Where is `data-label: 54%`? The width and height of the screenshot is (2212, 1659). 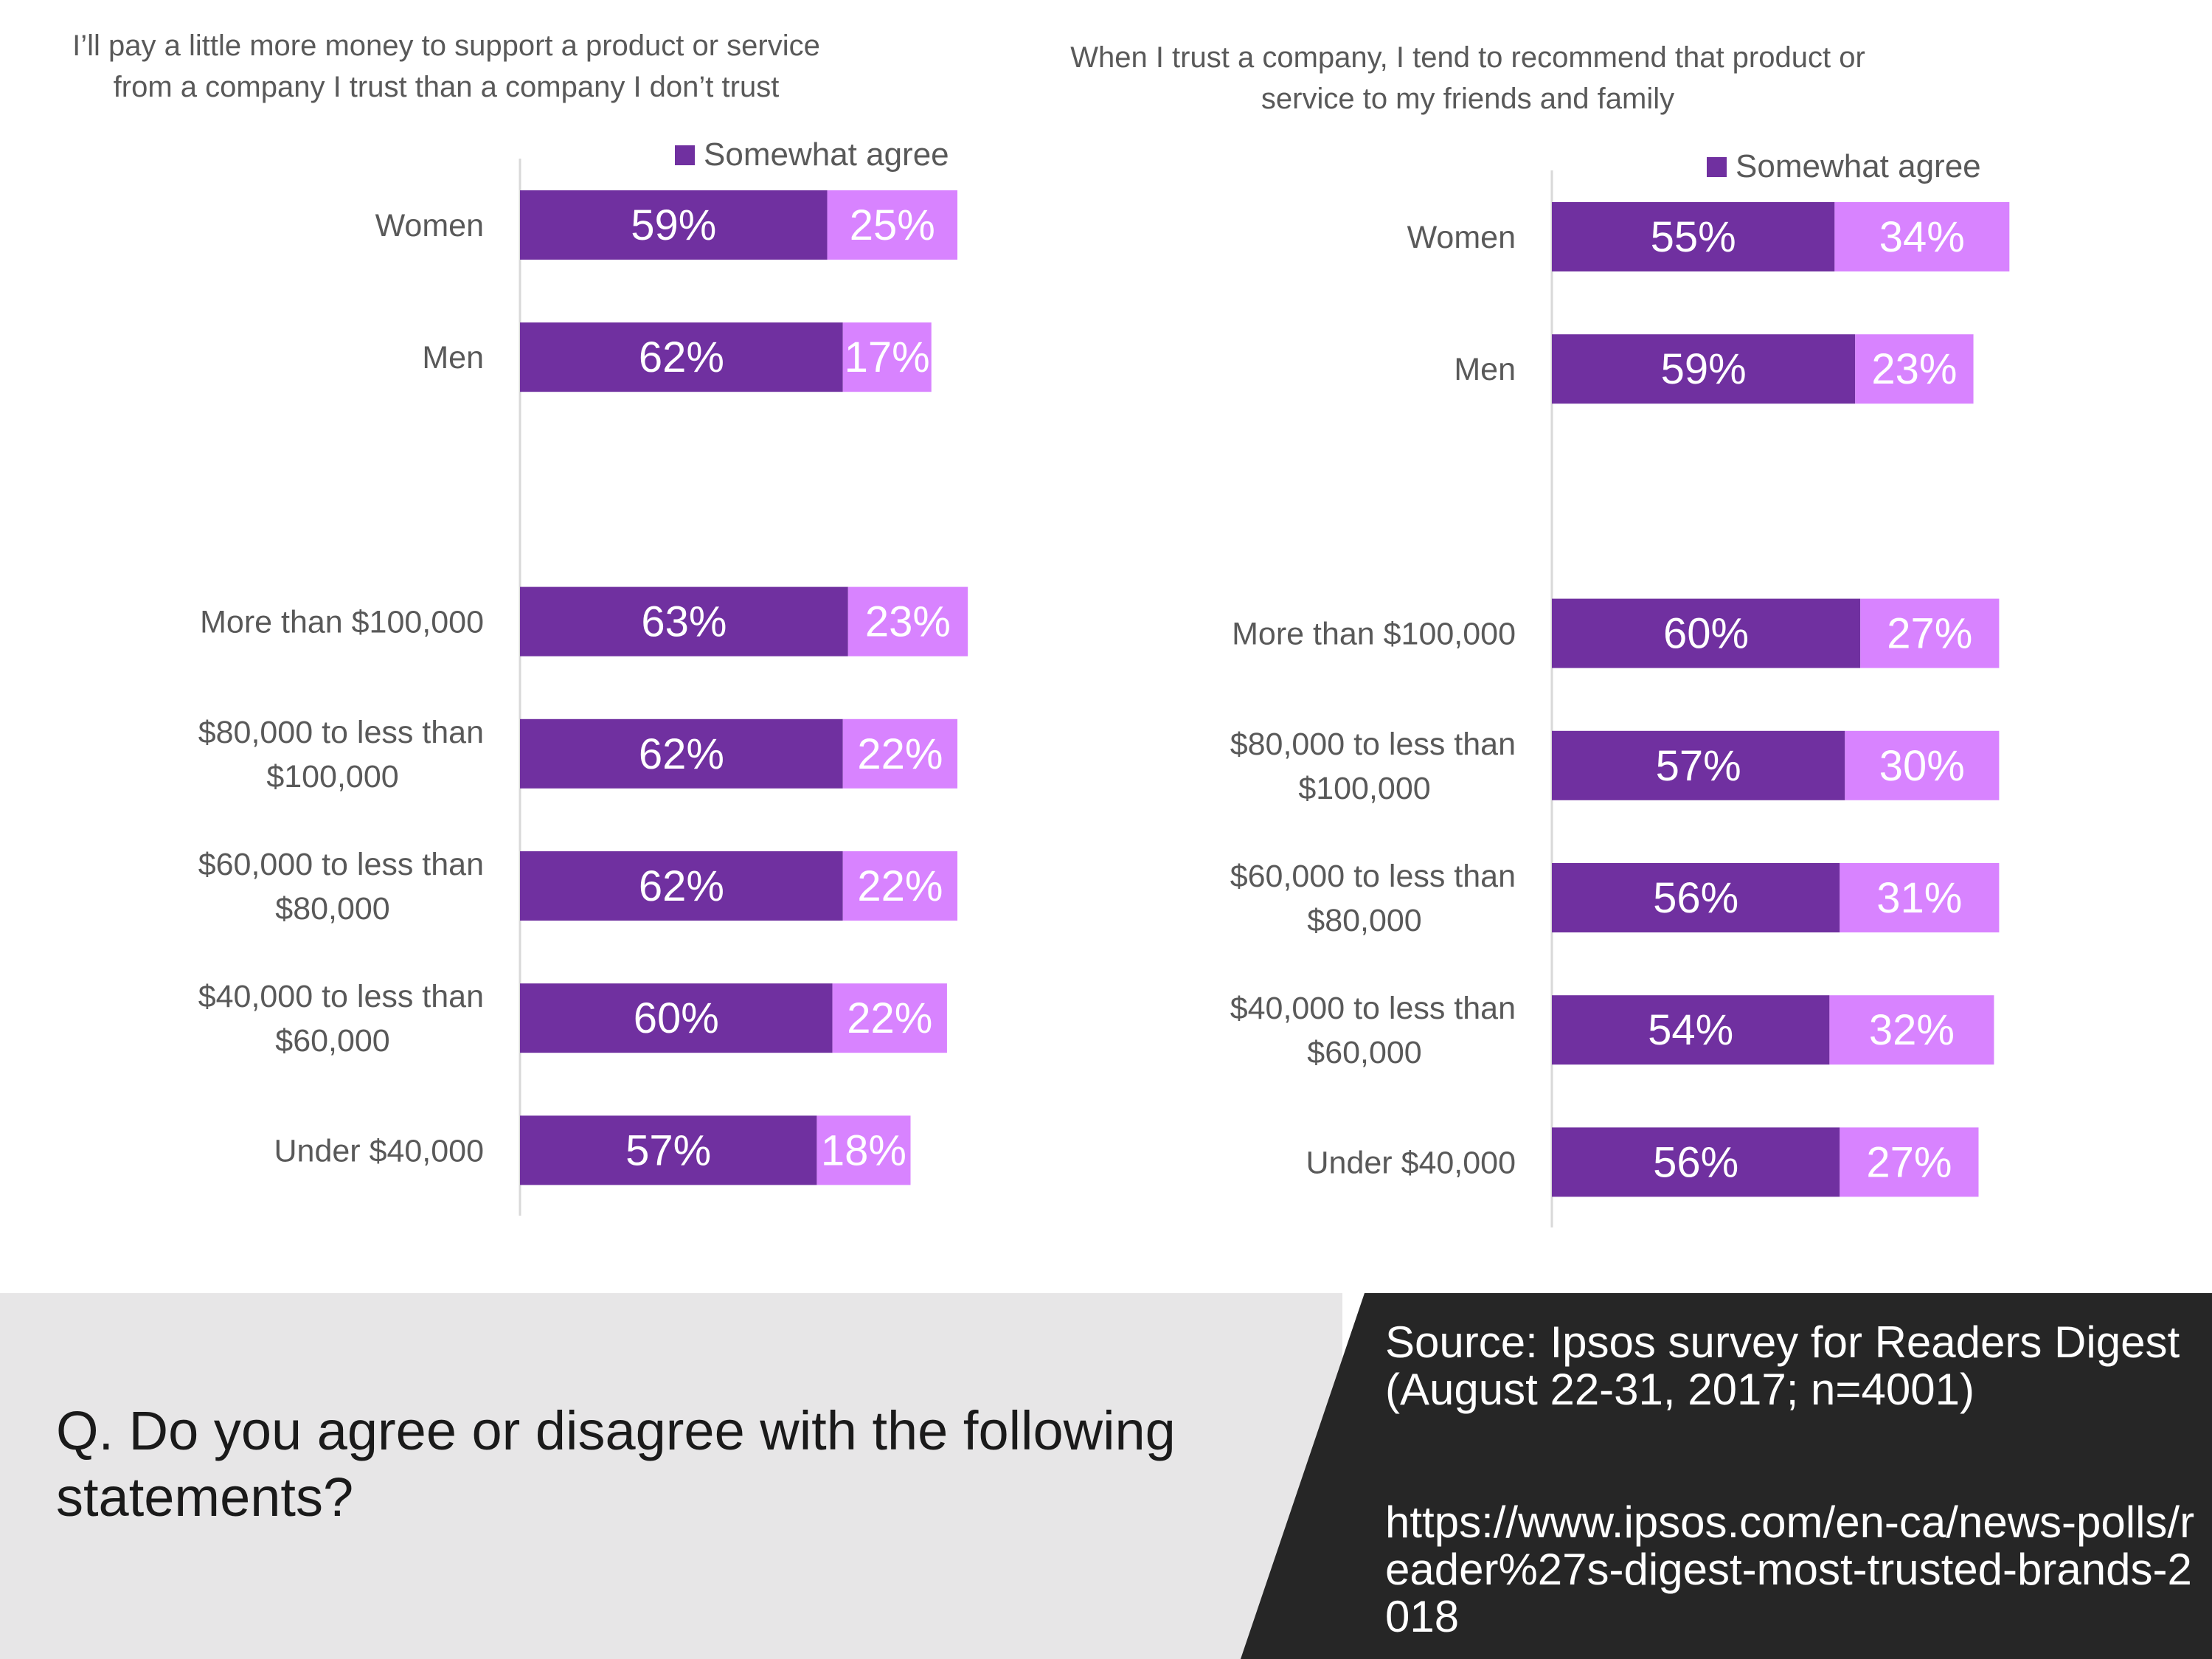
data-label: 54% is located at coordinates (1691, 1030).